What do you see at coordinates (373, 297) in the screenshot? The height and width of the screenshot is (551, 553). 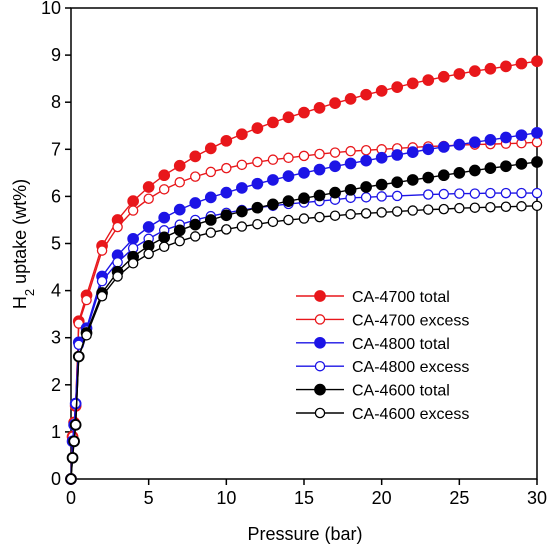 I see `legend-item: CA-4700 total` at bounding box center [373, 297].